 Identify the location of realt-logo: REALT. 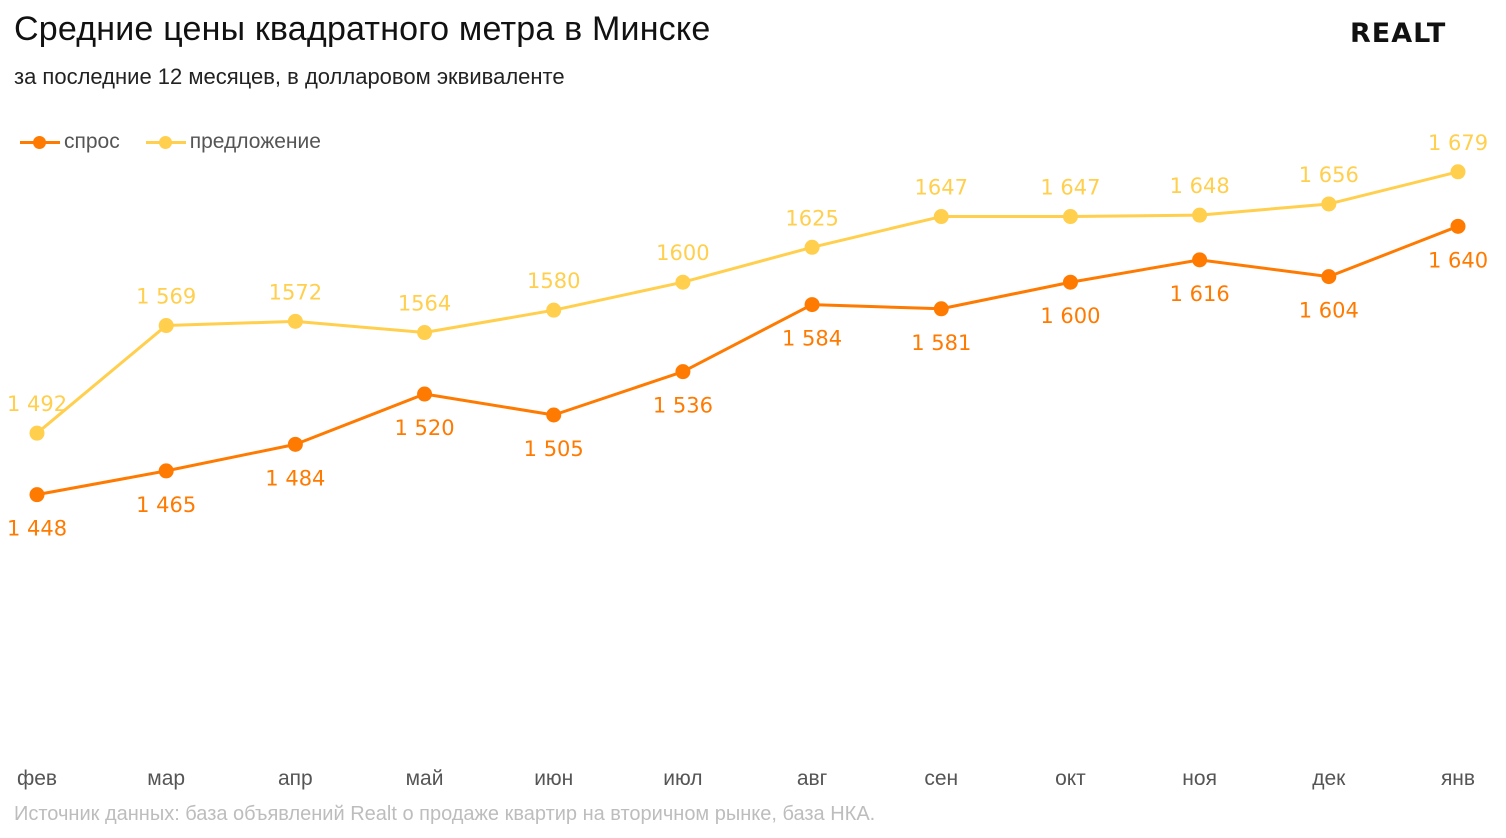
(1398, 33).